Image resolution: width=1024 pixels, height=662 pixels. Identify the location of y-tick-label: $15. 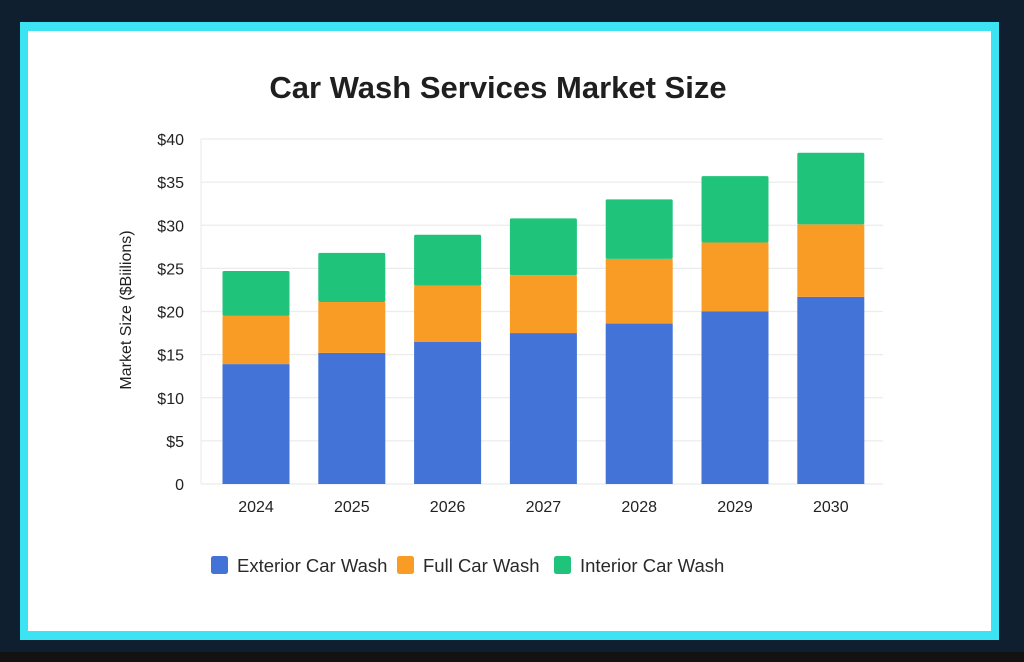
(170, 356).